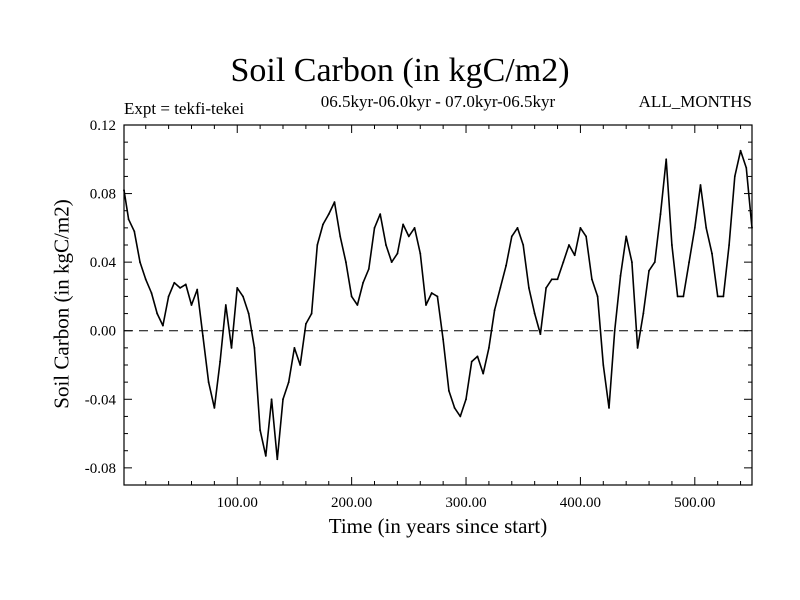  Describe the element at coordinates (580, 503) in the screenshot. I see `x-tick-label: 400.00` at that location.